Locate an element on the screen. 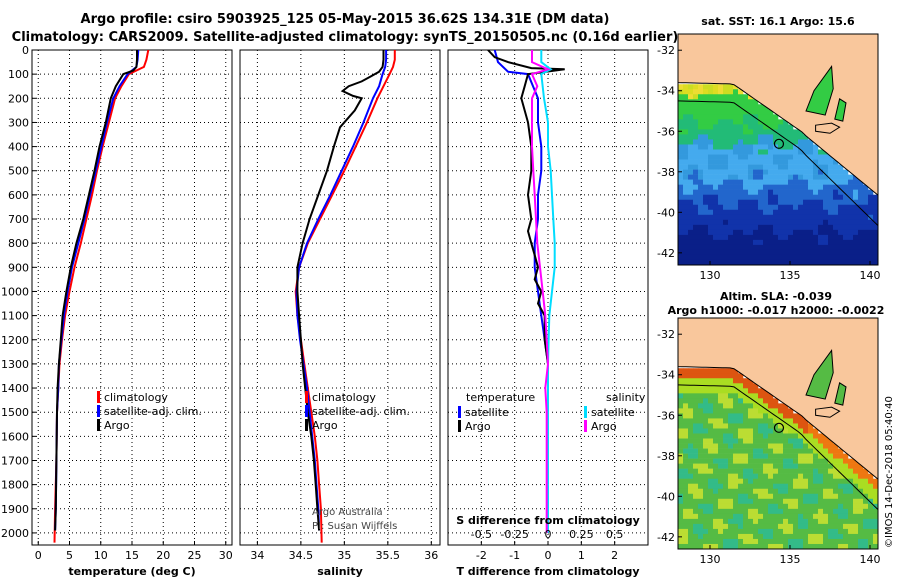 The height and width of the screenshot is (580, 900). legend-swatch is located at coordinates (98, 411).